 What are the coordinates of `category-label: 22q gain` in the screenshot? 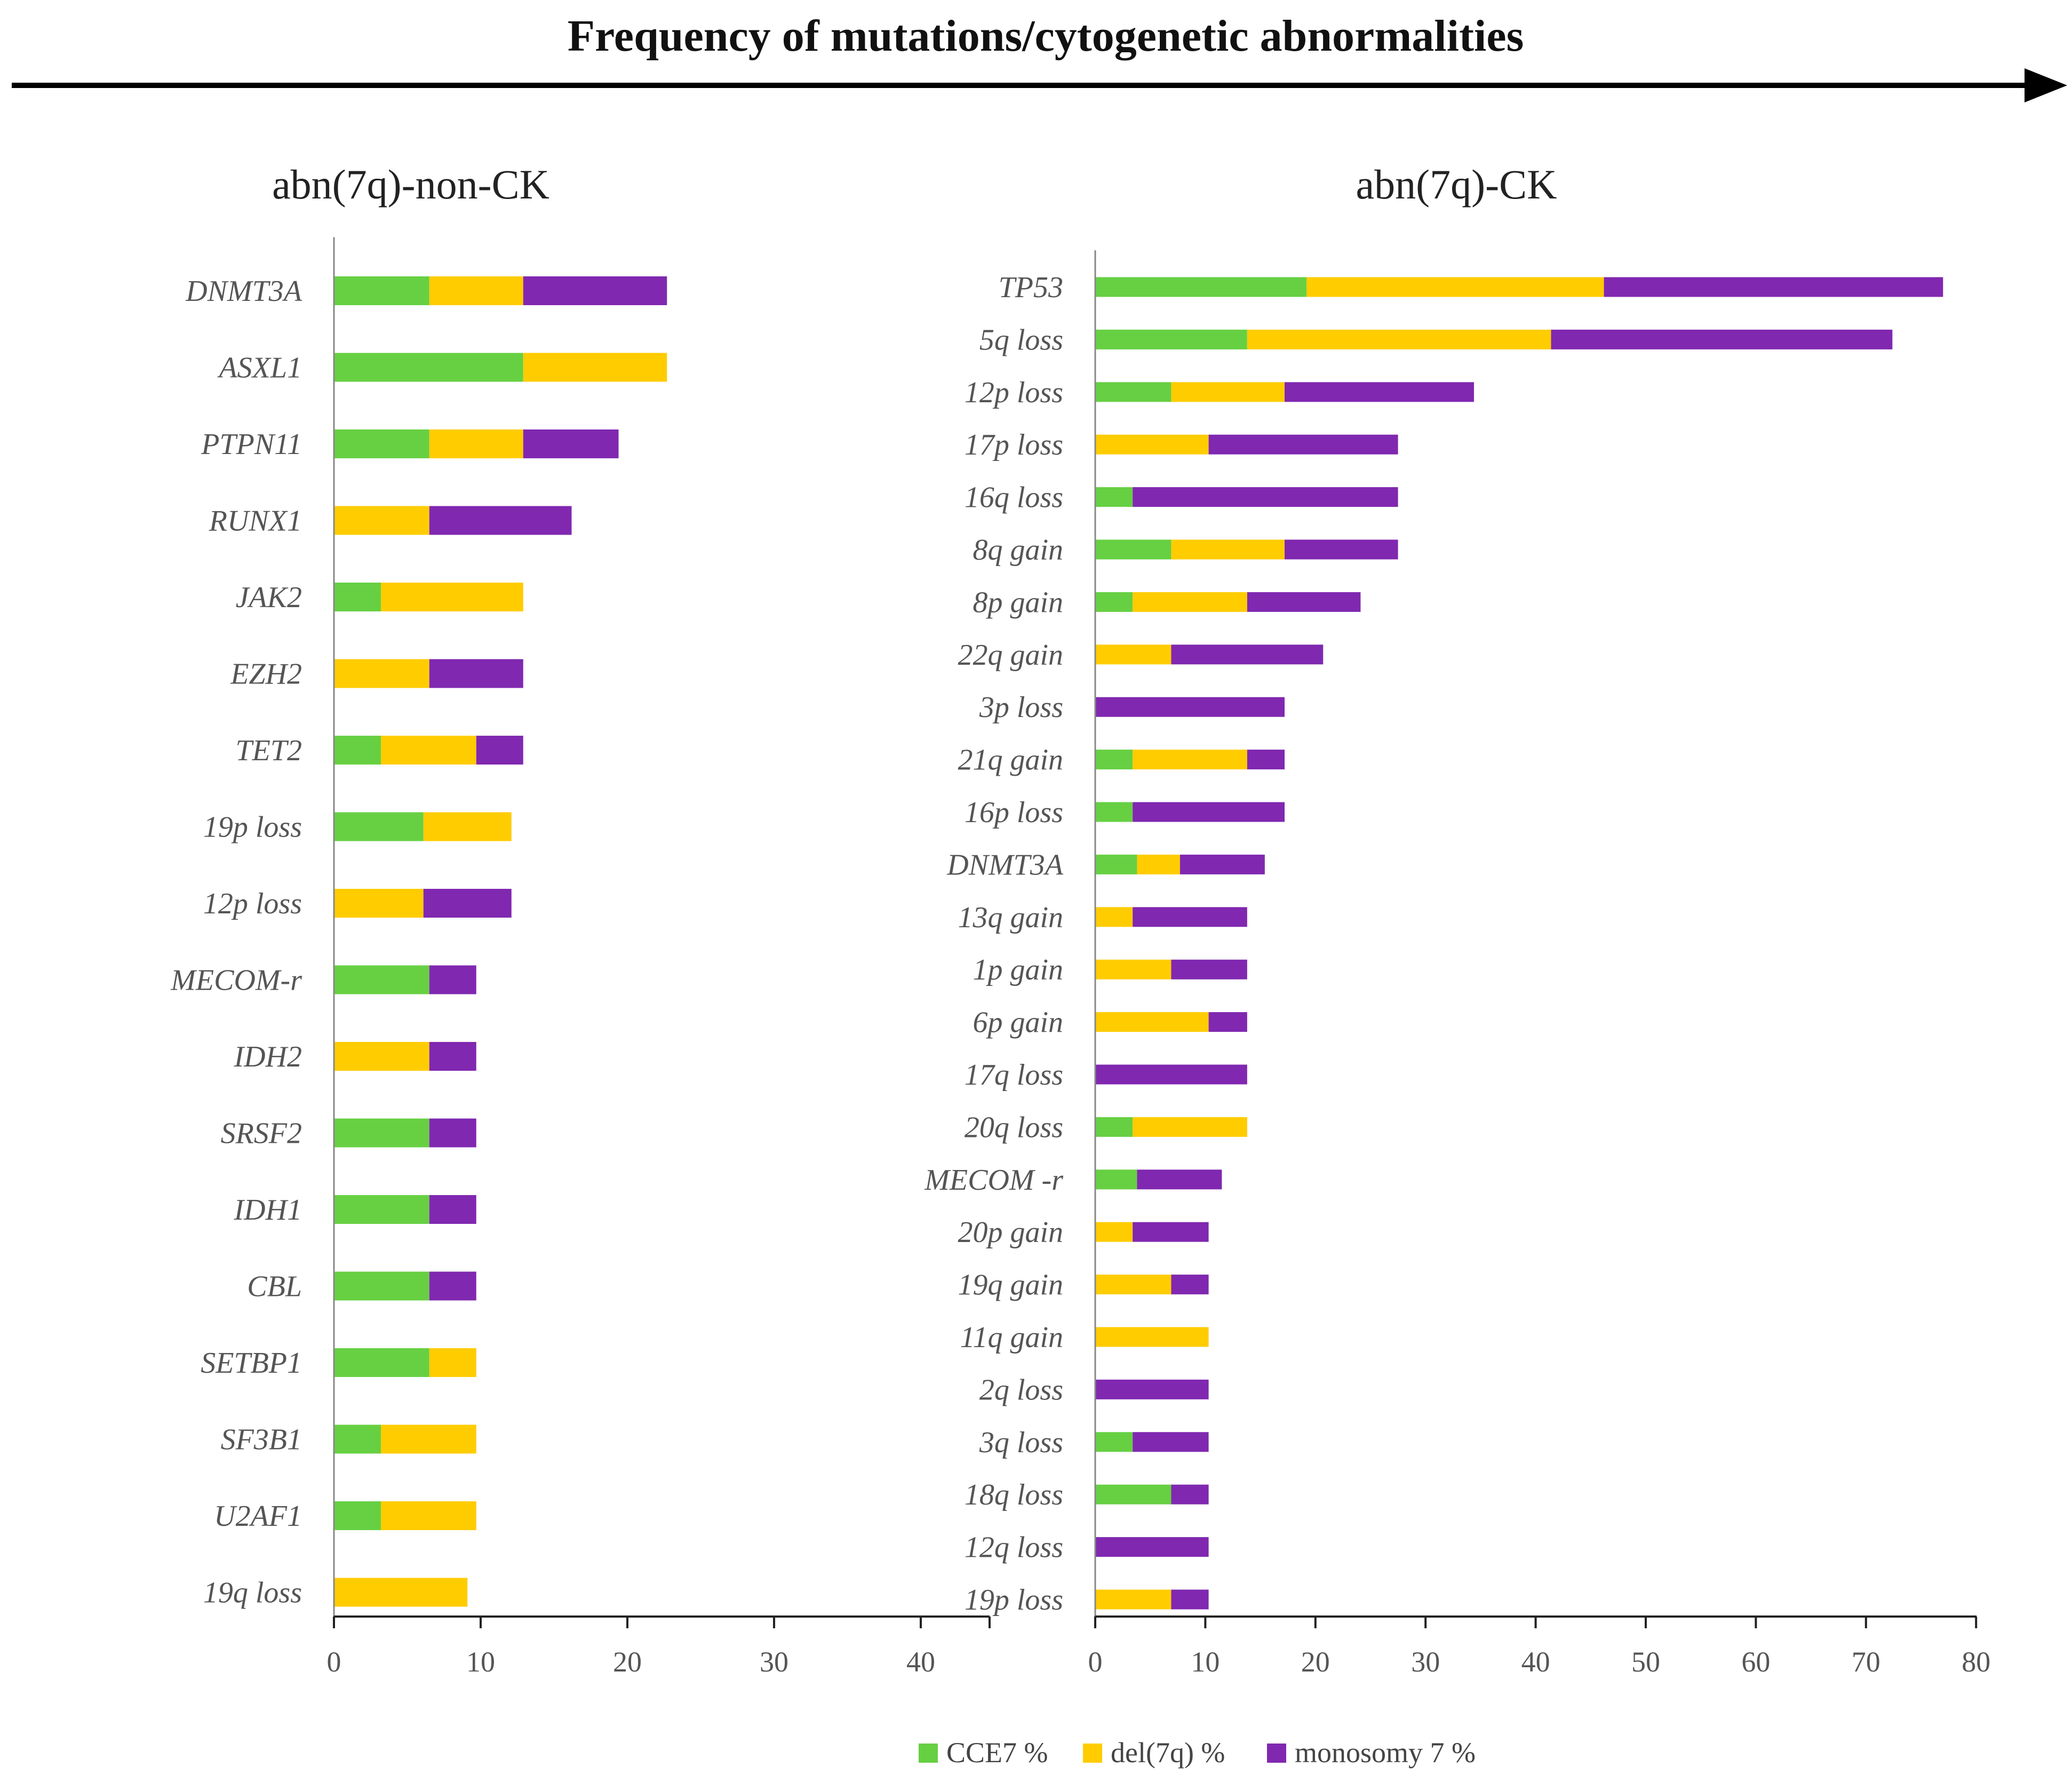 It's located at (1010, 655).